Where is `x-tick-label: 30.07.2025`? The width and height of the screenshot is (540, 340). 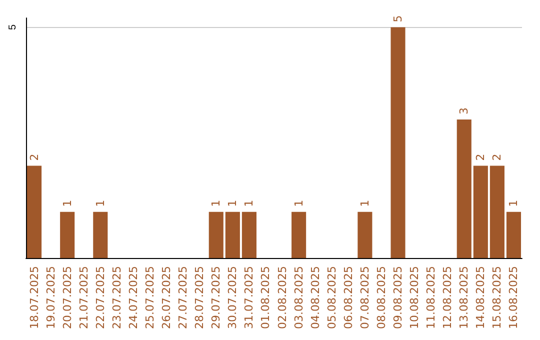
x-tick-label: 30.07.2025 is located at coordinates (233, 298).